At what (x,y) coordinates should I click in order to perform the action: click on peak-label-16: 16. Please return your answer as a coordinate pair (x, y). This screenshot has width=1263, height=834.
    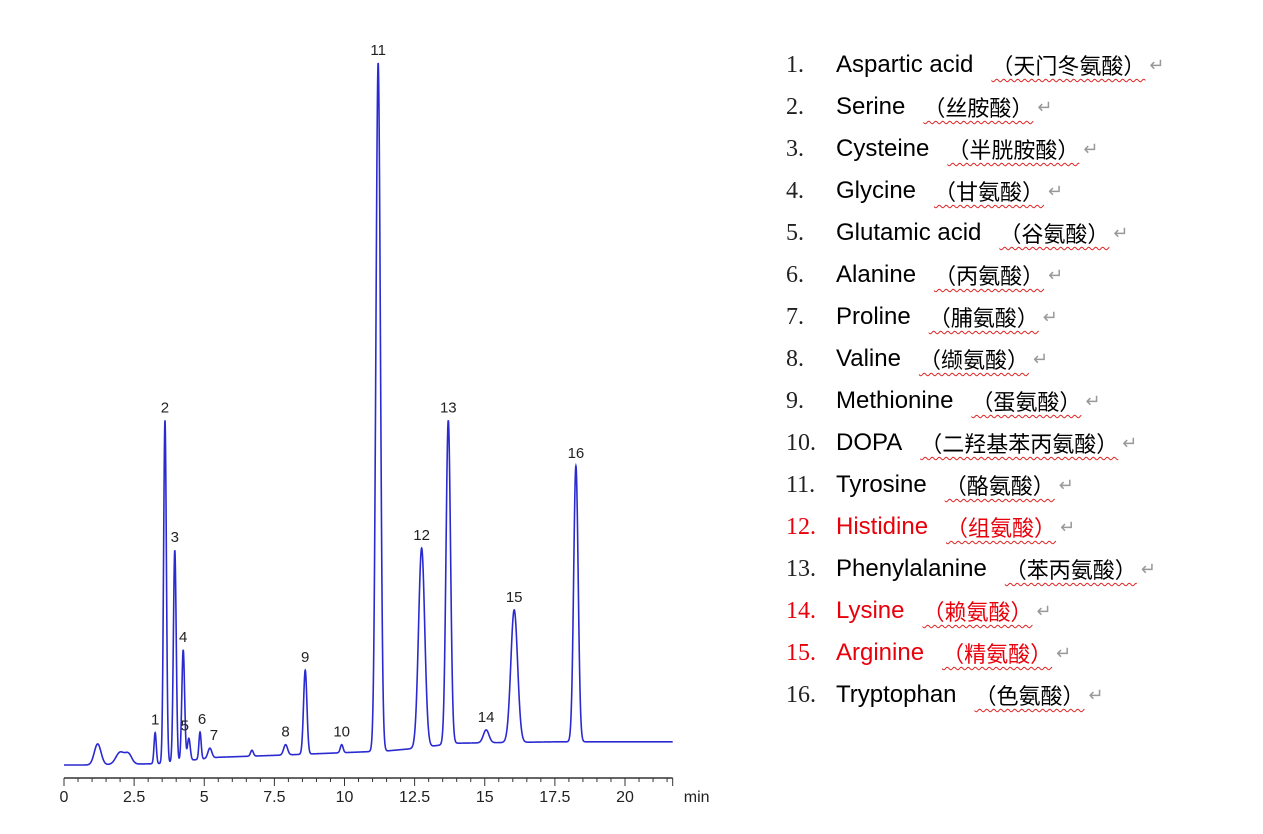
    Looking at the image, I should click on (576, 453).